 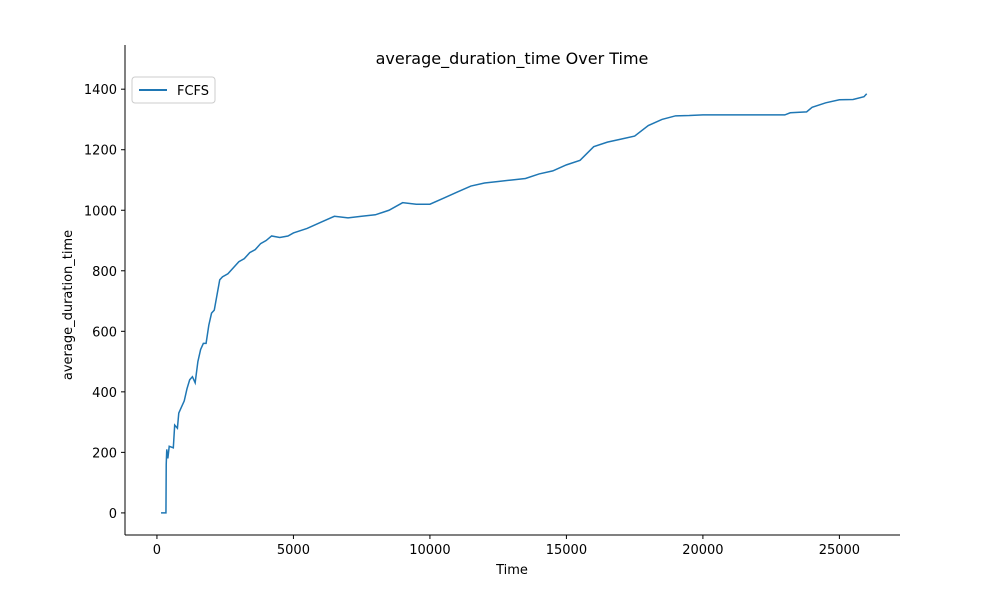 I want to click on x-tick-label: 10000, so click(x=429, y=550).